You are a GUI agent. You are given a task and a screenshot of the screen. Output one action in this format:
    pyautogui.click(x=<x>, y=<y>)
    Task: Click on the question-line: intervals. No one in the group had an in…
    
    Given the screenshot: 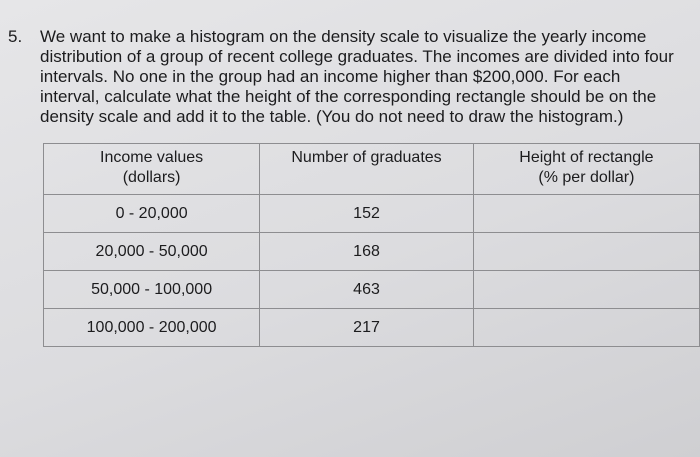 What is the action you would take?
    pyautogui.click(x=330, y=76)
    